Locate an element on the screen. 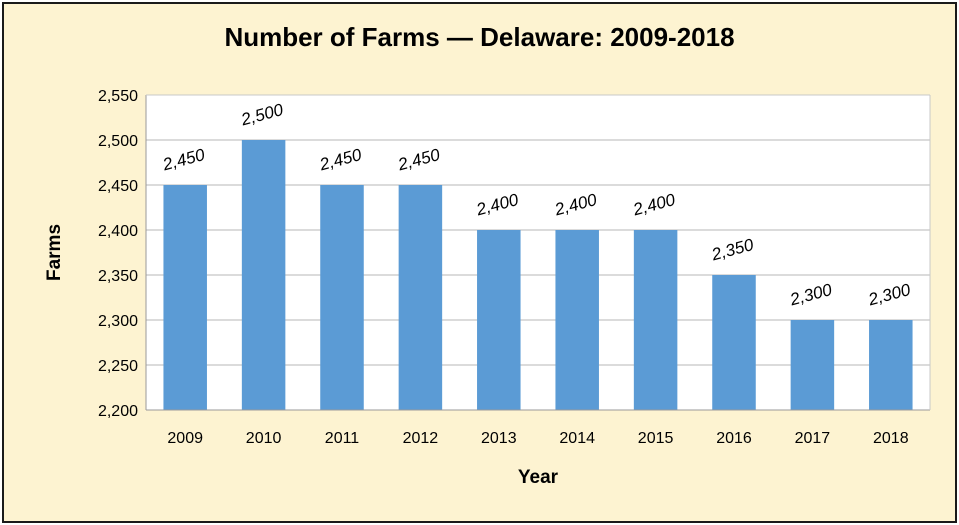  y-tick-label: 2,250 is located at coordinates (118, 366).